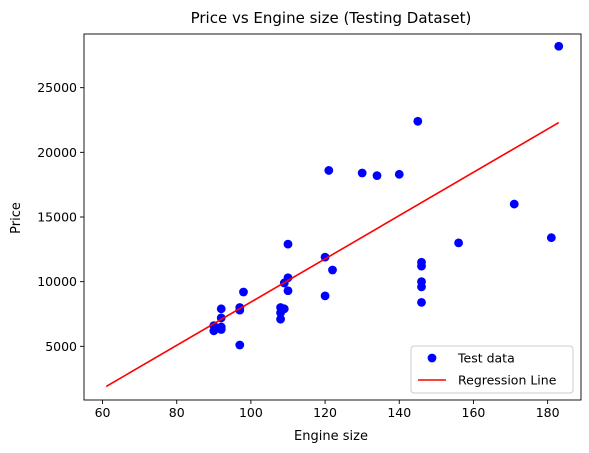 Image resolution: width=589 pixels, height=453 pixels. I want to click on legend: Test data Regression Line, so click(492, 369).